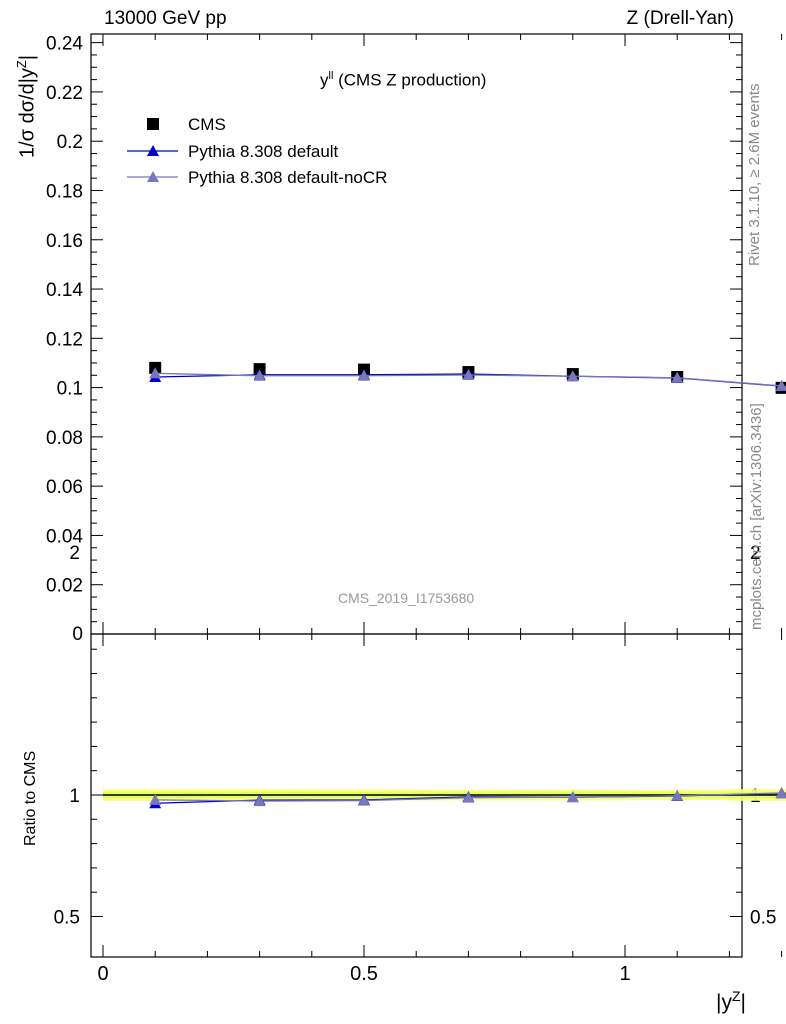  Describe the element at coordinates (207, 124) in the screenshot. I see `legend-entry-label: CMS` at that location.